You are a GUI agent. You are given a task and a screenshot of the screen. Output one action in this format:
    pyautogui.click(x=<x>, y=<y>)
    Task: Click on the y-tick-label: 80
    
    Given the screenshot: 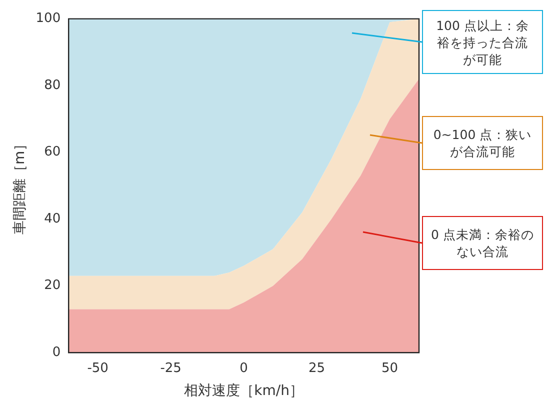 What is the action you would take?
    pyautogui.click(x=52, y=85)
    